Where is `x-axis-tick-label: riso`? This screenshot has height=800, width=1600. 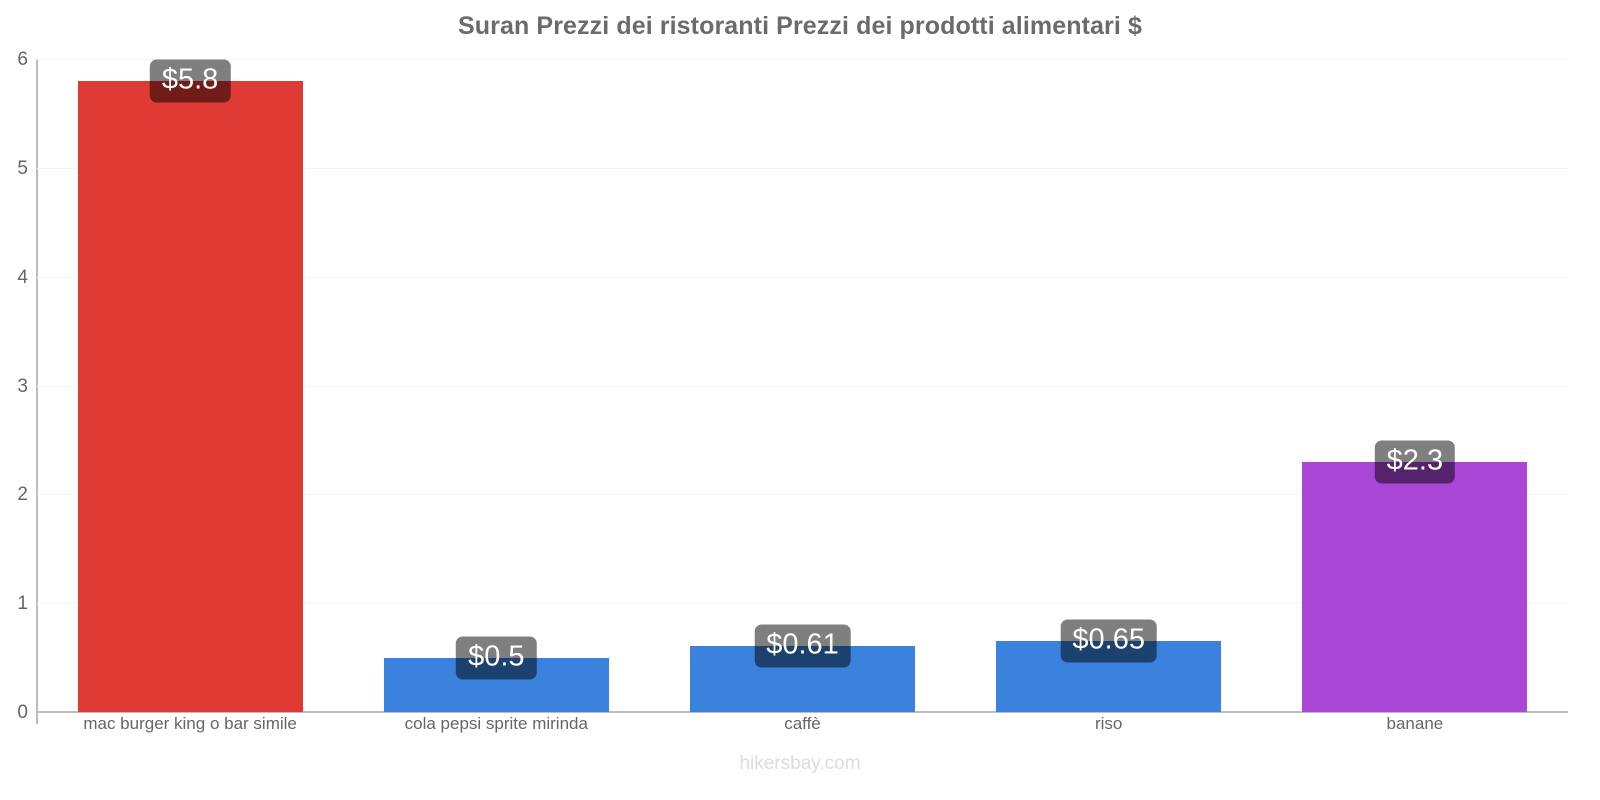
x-axis-tick-label: riso is located at coordinates (1108, 723).